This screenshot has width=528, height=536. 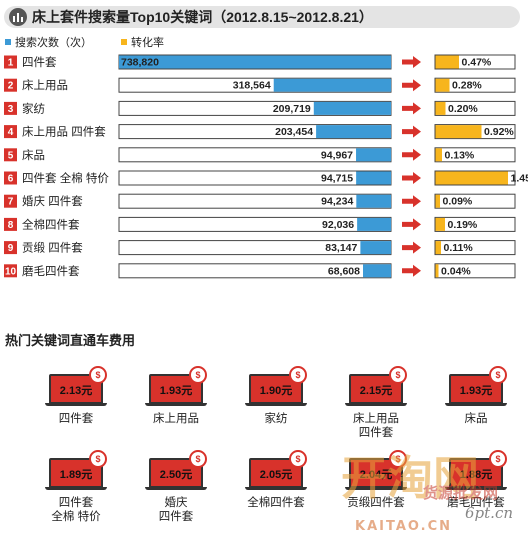 I want to click on search-count-label: 94,715, so click(x=337, y=179).